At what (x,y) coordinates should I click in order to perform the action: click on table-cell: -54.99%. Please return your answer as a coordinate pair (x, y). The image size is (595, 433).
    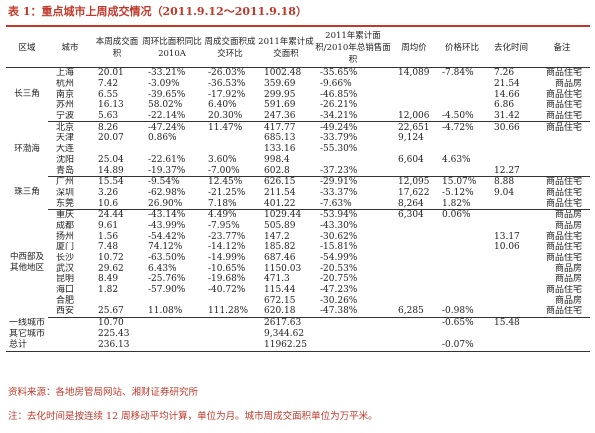
    Looking at the image, I should click on (339, 258).